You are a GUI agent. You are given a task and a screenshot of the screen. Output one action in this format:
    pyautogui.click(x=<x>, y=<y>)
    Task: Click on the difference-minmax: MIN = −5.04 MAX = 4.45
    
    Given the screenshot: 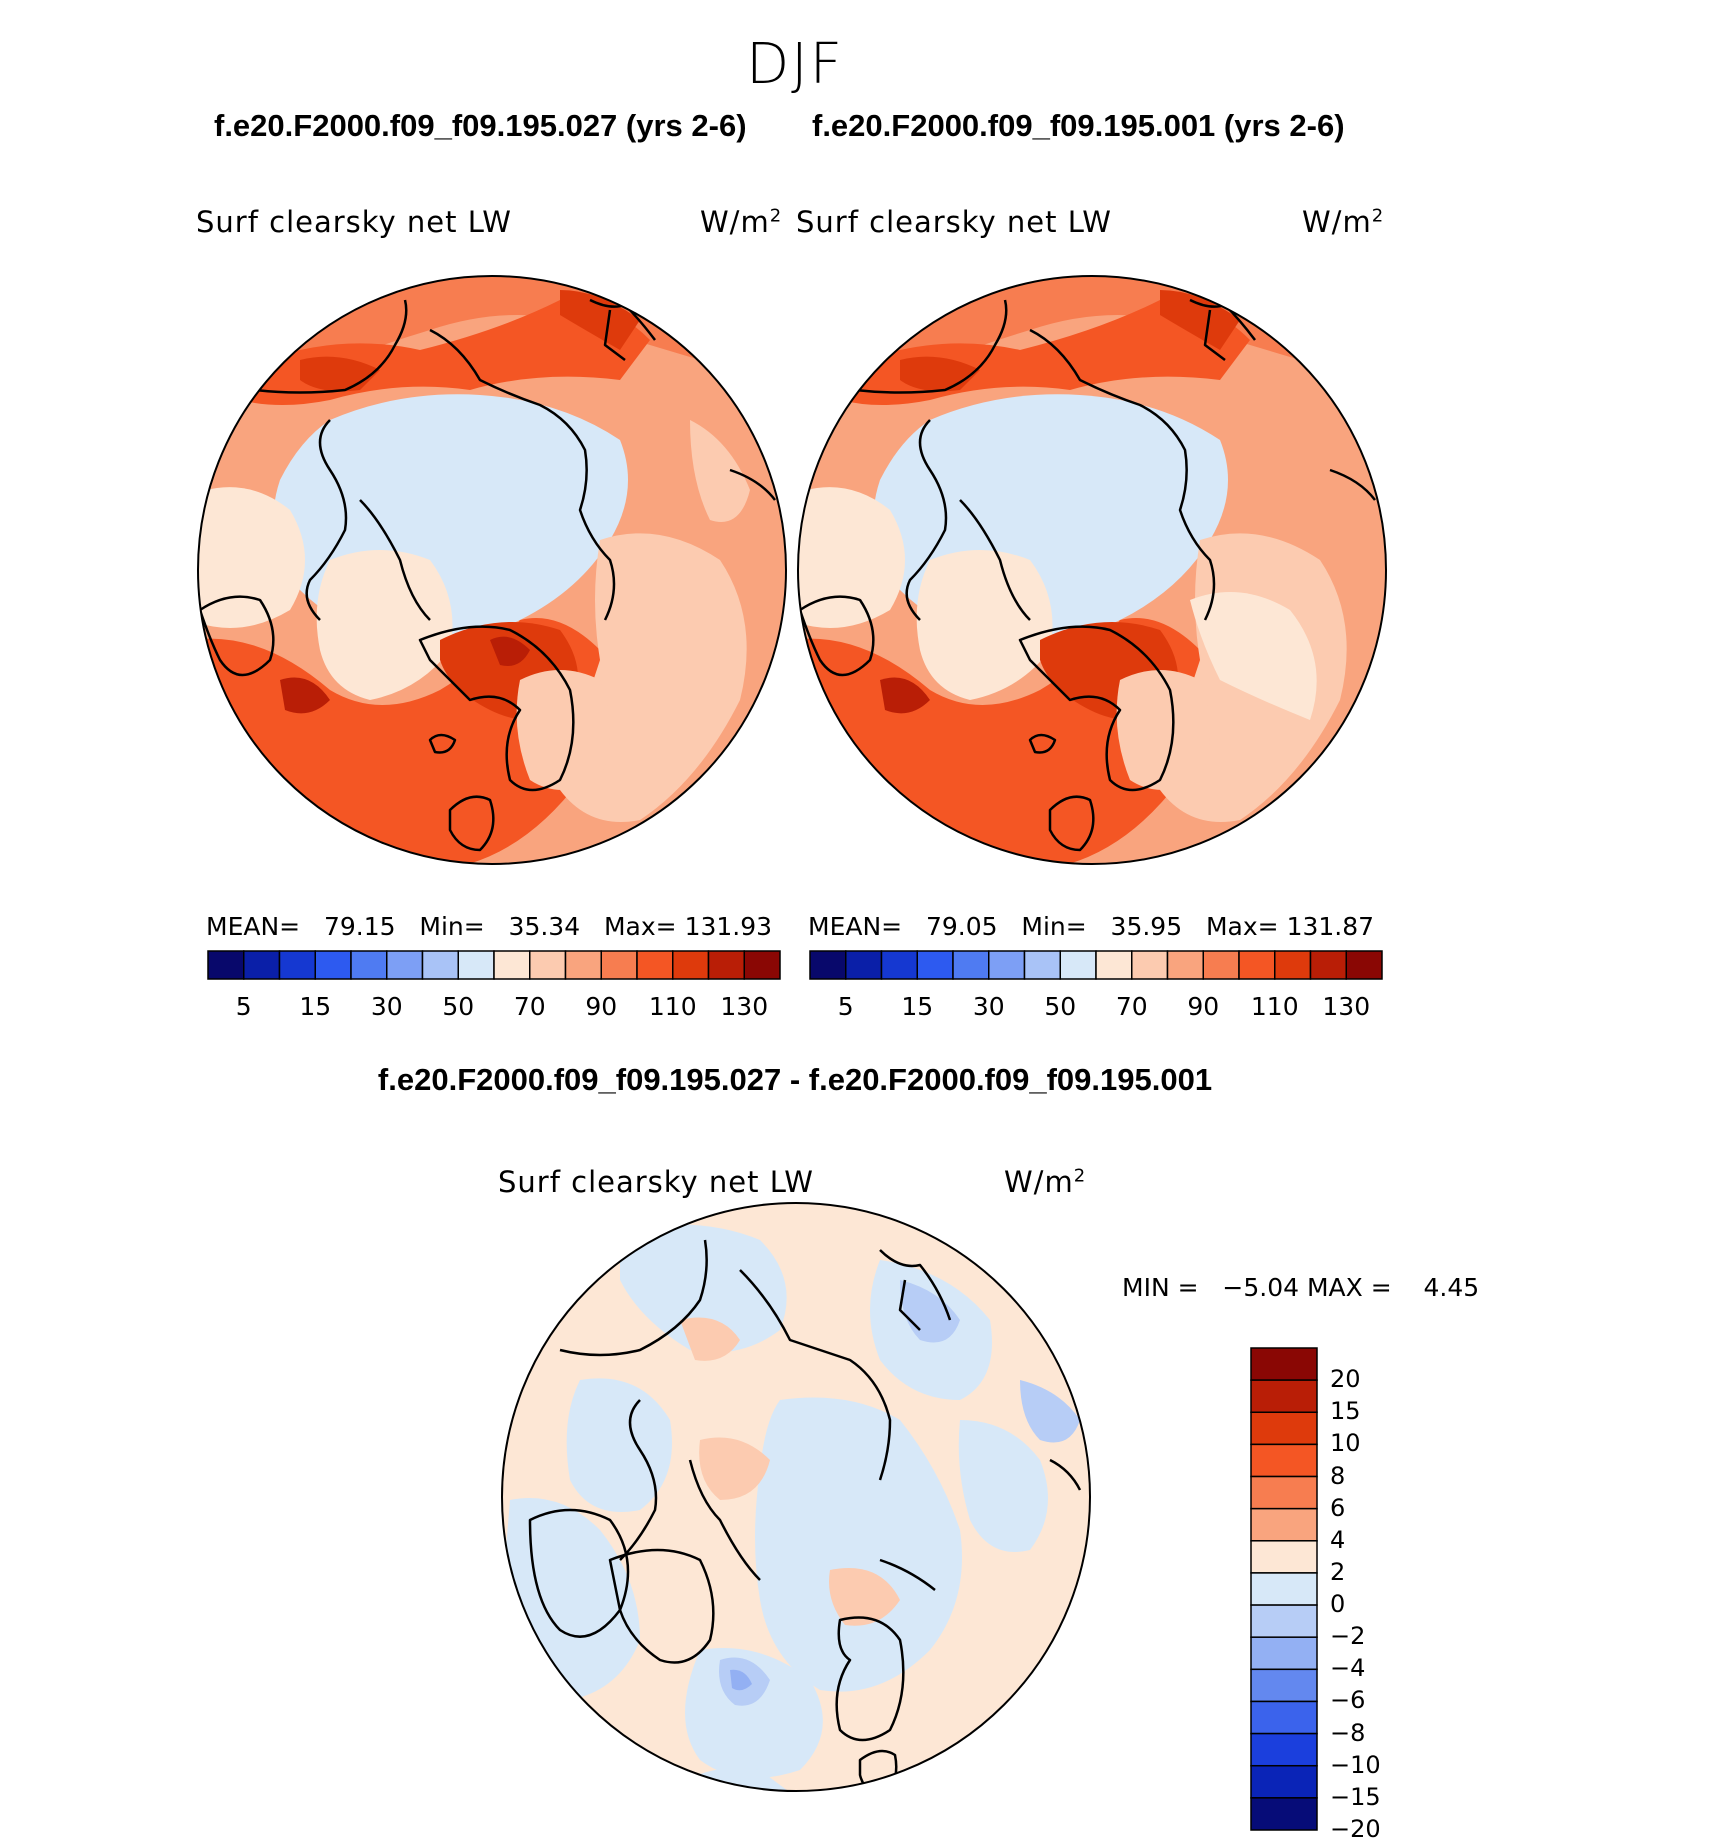 What is the action you would take?
    pyautogui.click(x=1301, y=1287)
    